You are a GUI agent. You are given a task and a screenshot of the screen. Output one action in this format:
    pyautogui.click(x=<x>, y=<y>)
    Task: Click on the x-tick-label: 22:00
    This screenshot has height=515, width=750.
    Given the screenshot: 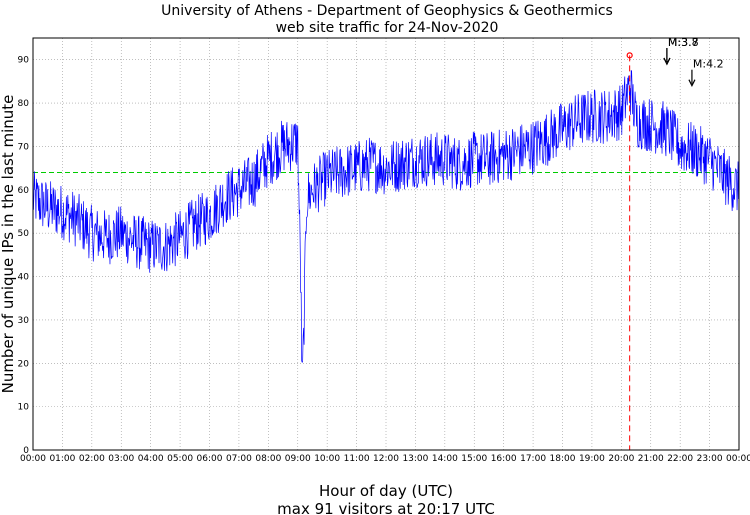 What is the action you would take?
    pyautogui.click(x=680, y=459)
    